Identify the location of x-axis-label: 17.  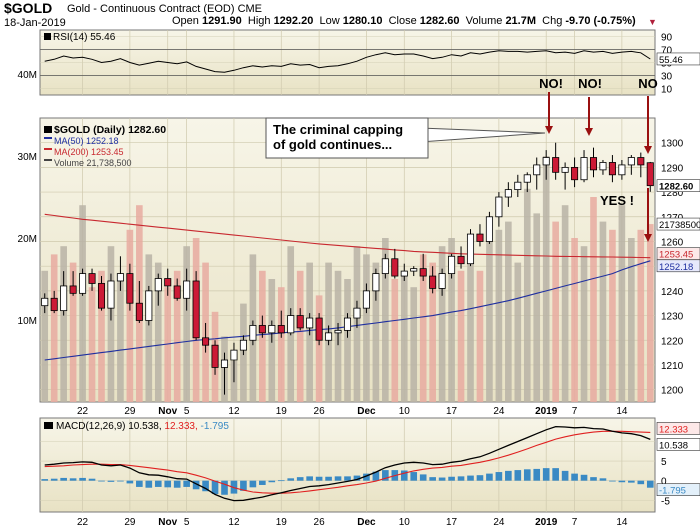
(452, 411).